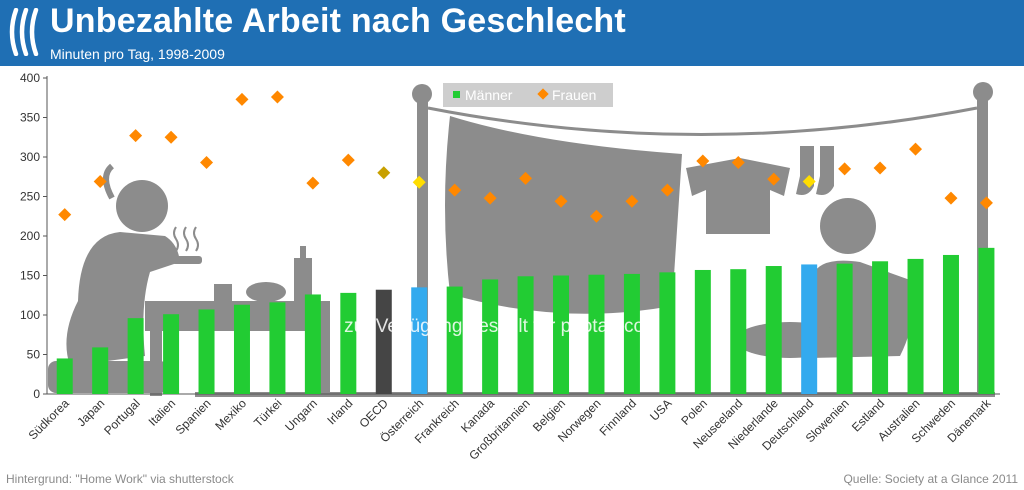  What do you see at coordinates (122, 417) in the screenshot?
I see `x-tick-label: Portugal` at bounding box center [122, 417].